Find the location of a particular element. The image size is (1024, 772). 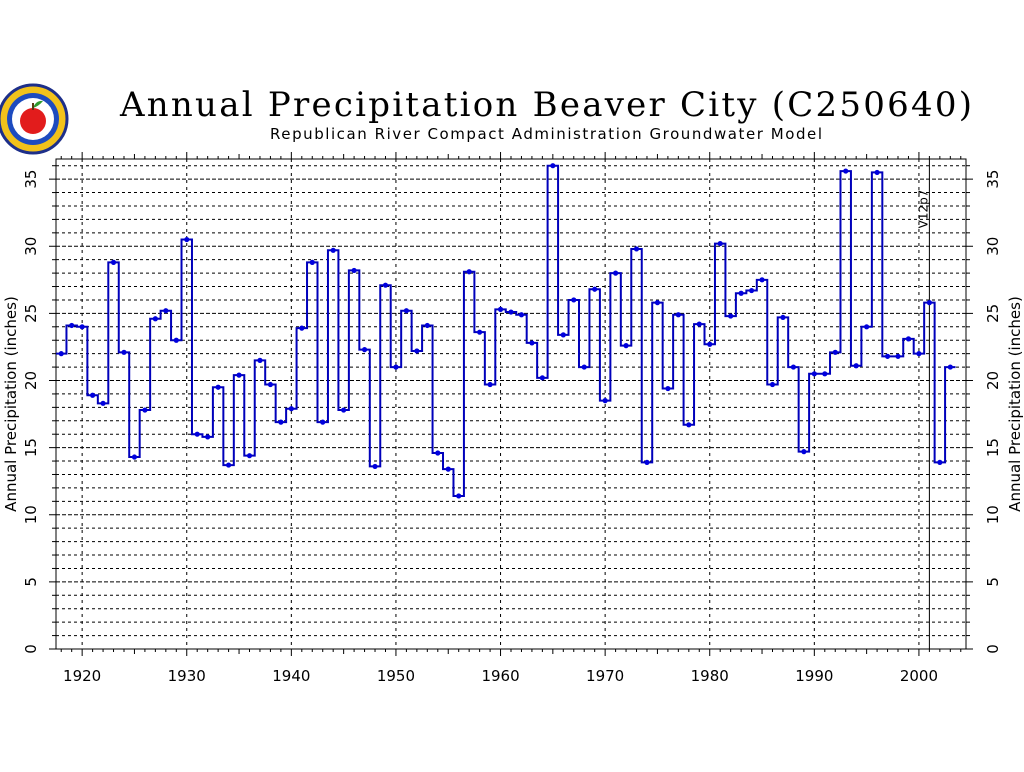

y-axis-label-right: Annual Precipitation (inches) is located at coordinates (1015, 404).